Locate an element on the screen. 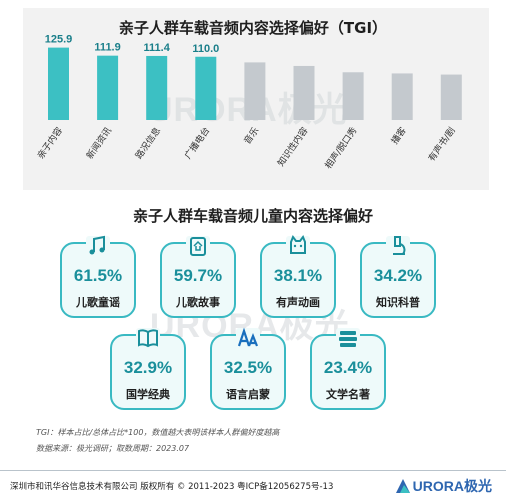  stat-label: 文学名著 is located at coordinates (348, 394).